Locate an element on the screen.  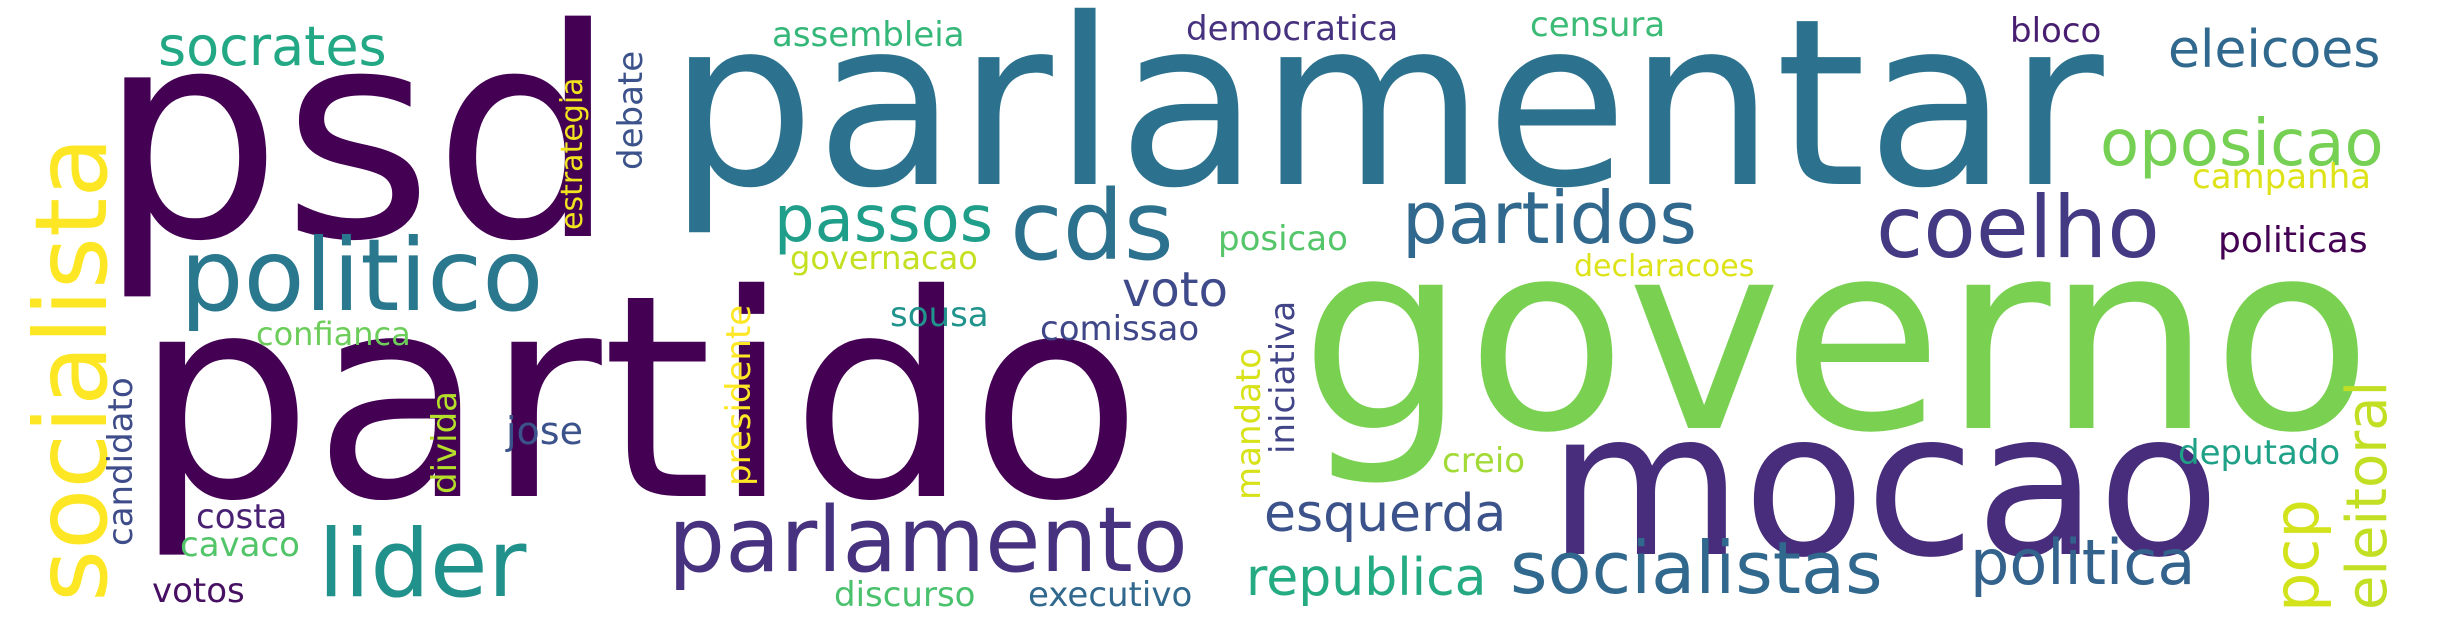
word-oposicao: oposicao is located at coordinates (2242, 144).